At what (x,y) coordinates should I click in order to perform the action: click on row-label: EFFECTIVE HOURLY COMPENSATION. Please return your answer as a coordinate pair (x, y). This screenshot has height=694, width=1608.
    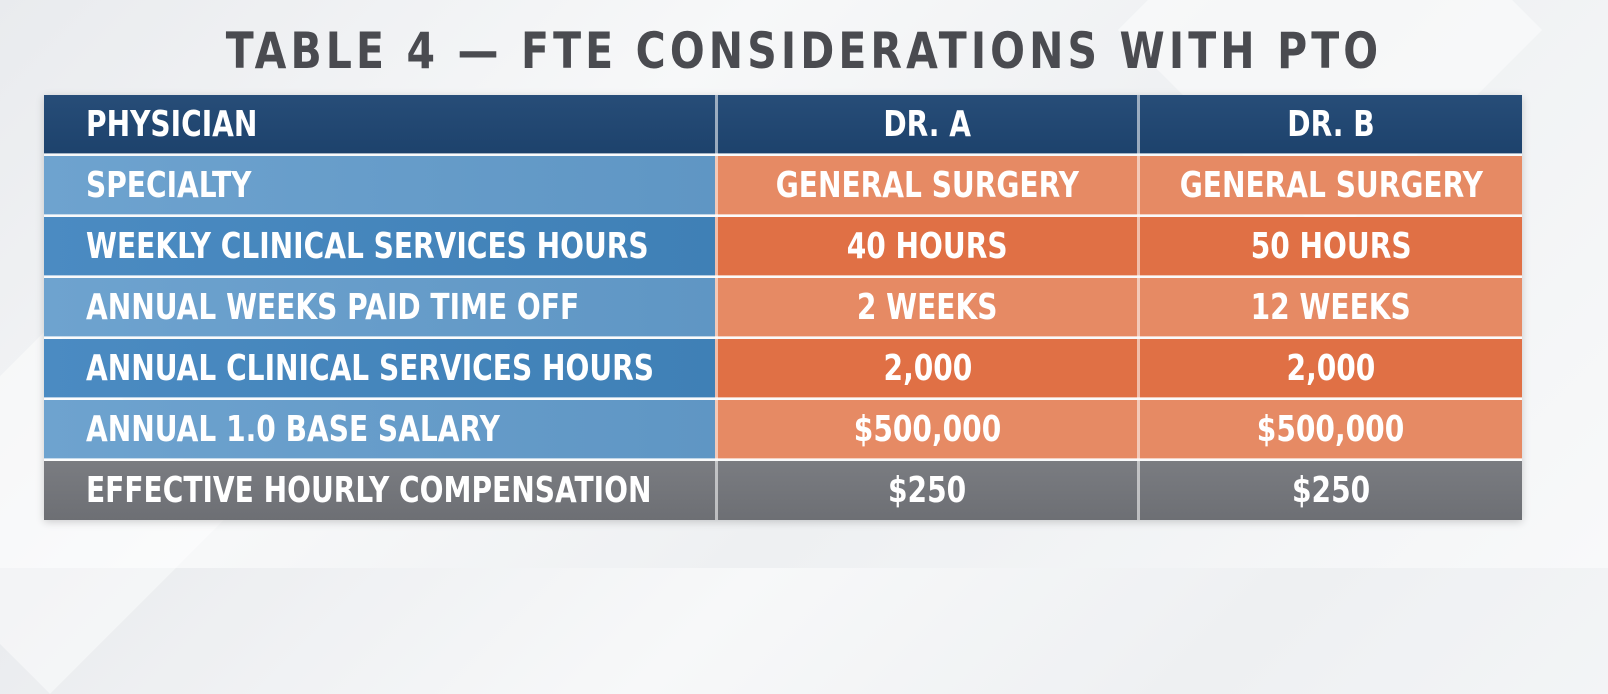
    Looking at the image, I should click on (379, 490).